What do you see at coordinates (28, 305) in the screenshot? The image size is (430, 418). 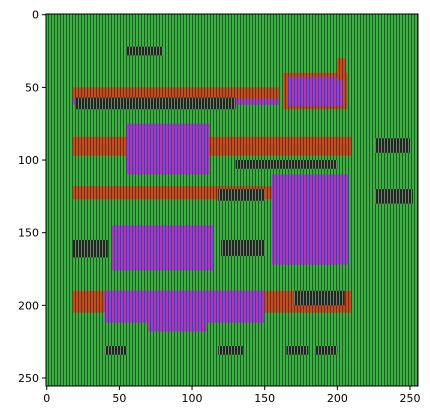 I see `y-tick-label: 200` at bounding box center [28, 305].